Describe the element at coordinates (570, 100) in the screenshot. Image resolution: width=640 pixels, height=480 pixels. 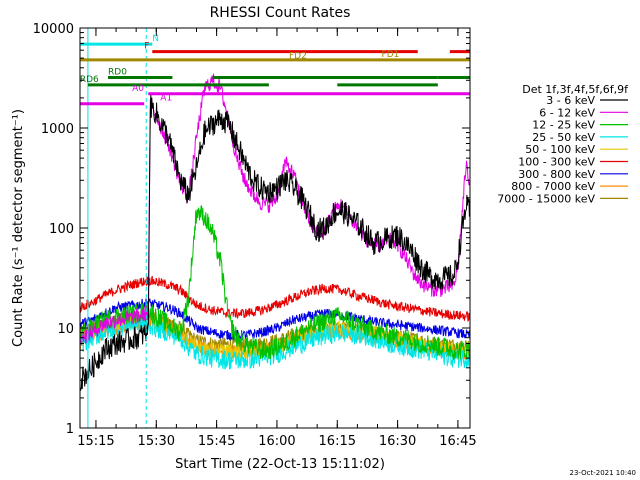
I see `legend-entry-label: 3 - 6 keV` at that location.